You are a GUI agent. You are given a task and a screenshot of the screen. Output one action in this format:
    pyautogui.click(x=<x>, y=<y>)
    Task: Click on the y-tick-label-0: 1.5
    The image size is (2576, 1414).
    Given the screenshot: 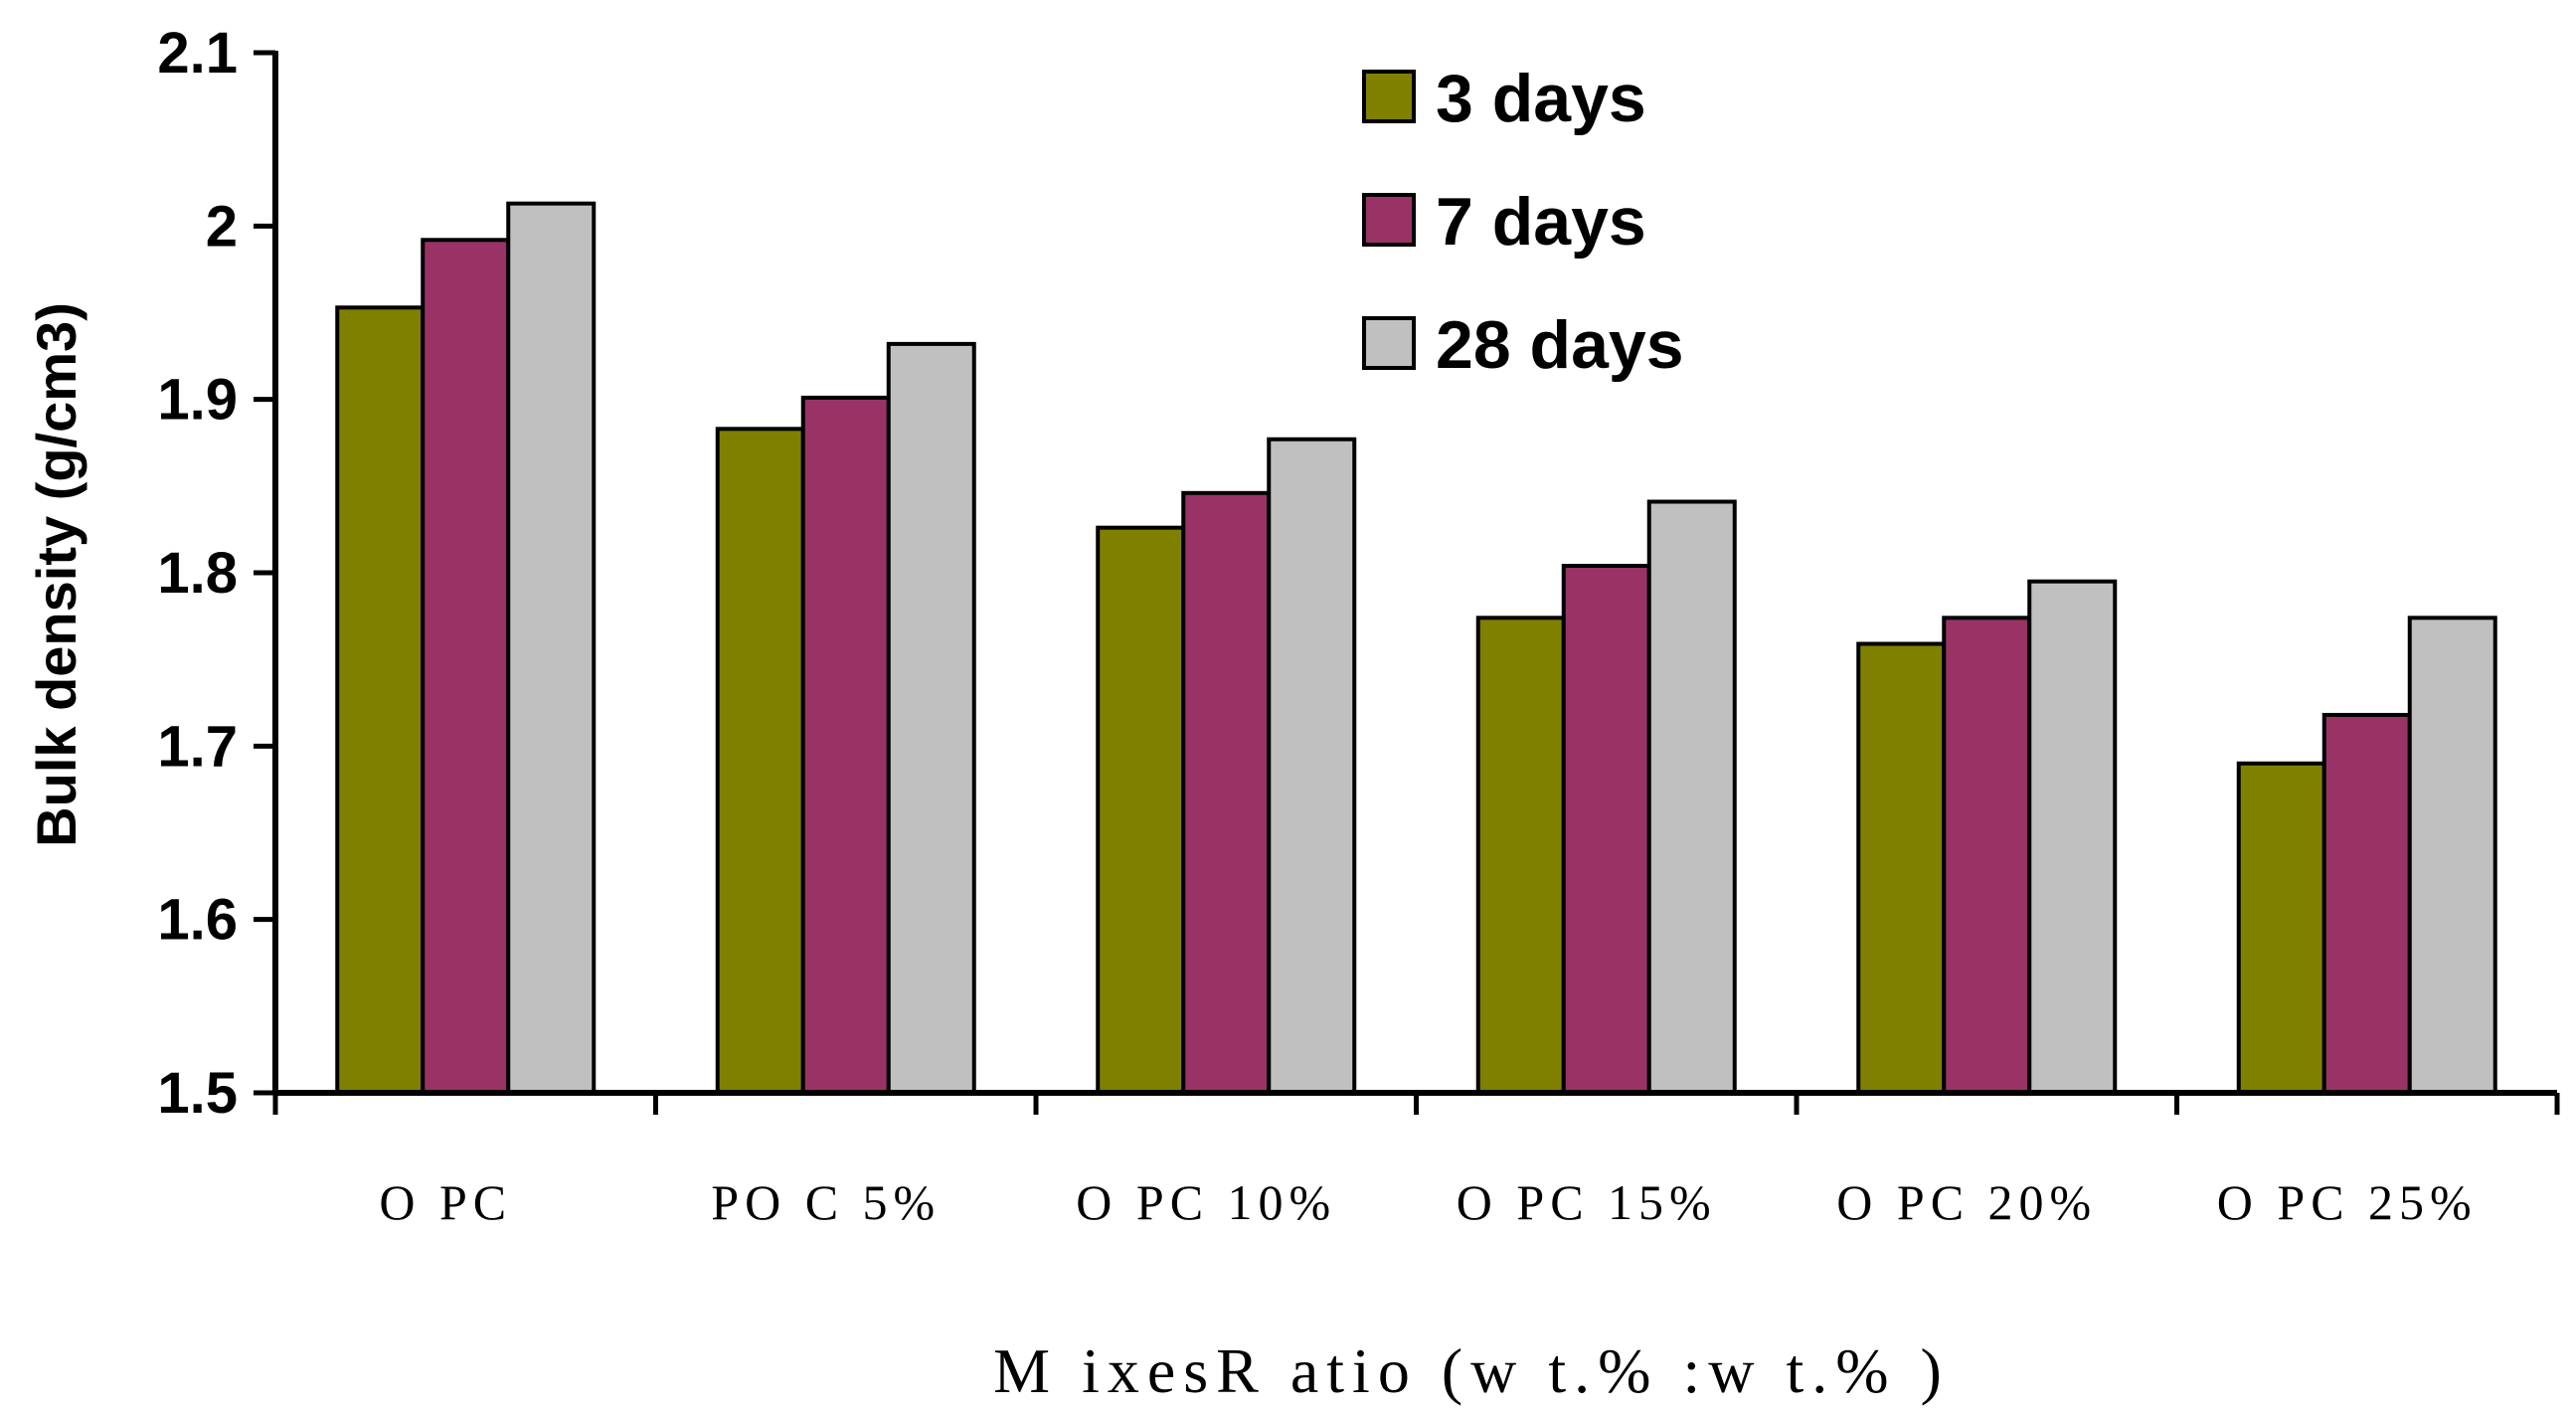 What is the action you would take?
    pyautogui.click(x=197, y=1093)
    